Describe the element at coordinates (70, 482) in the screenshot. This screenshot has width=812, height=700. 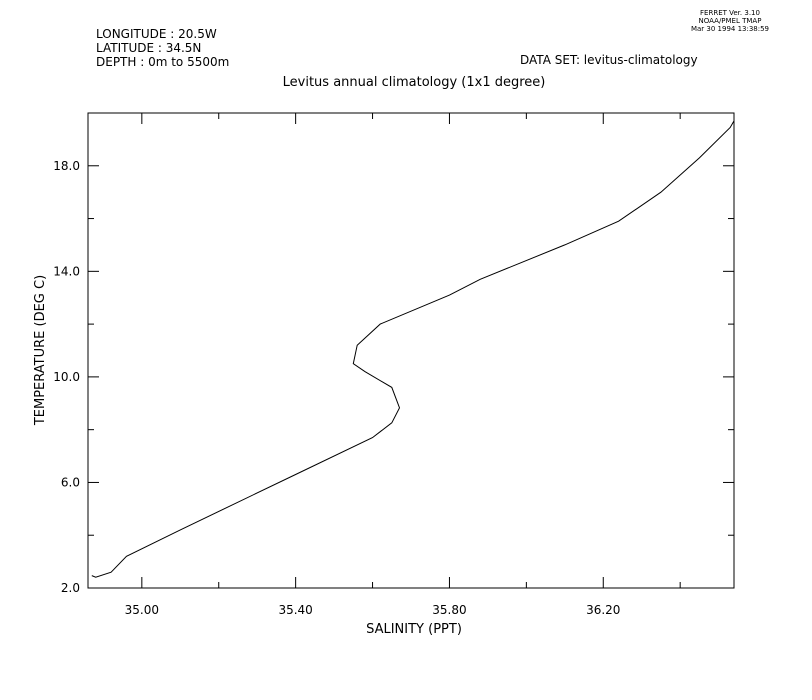
I see `y-tick-label: 6.0` at that location.